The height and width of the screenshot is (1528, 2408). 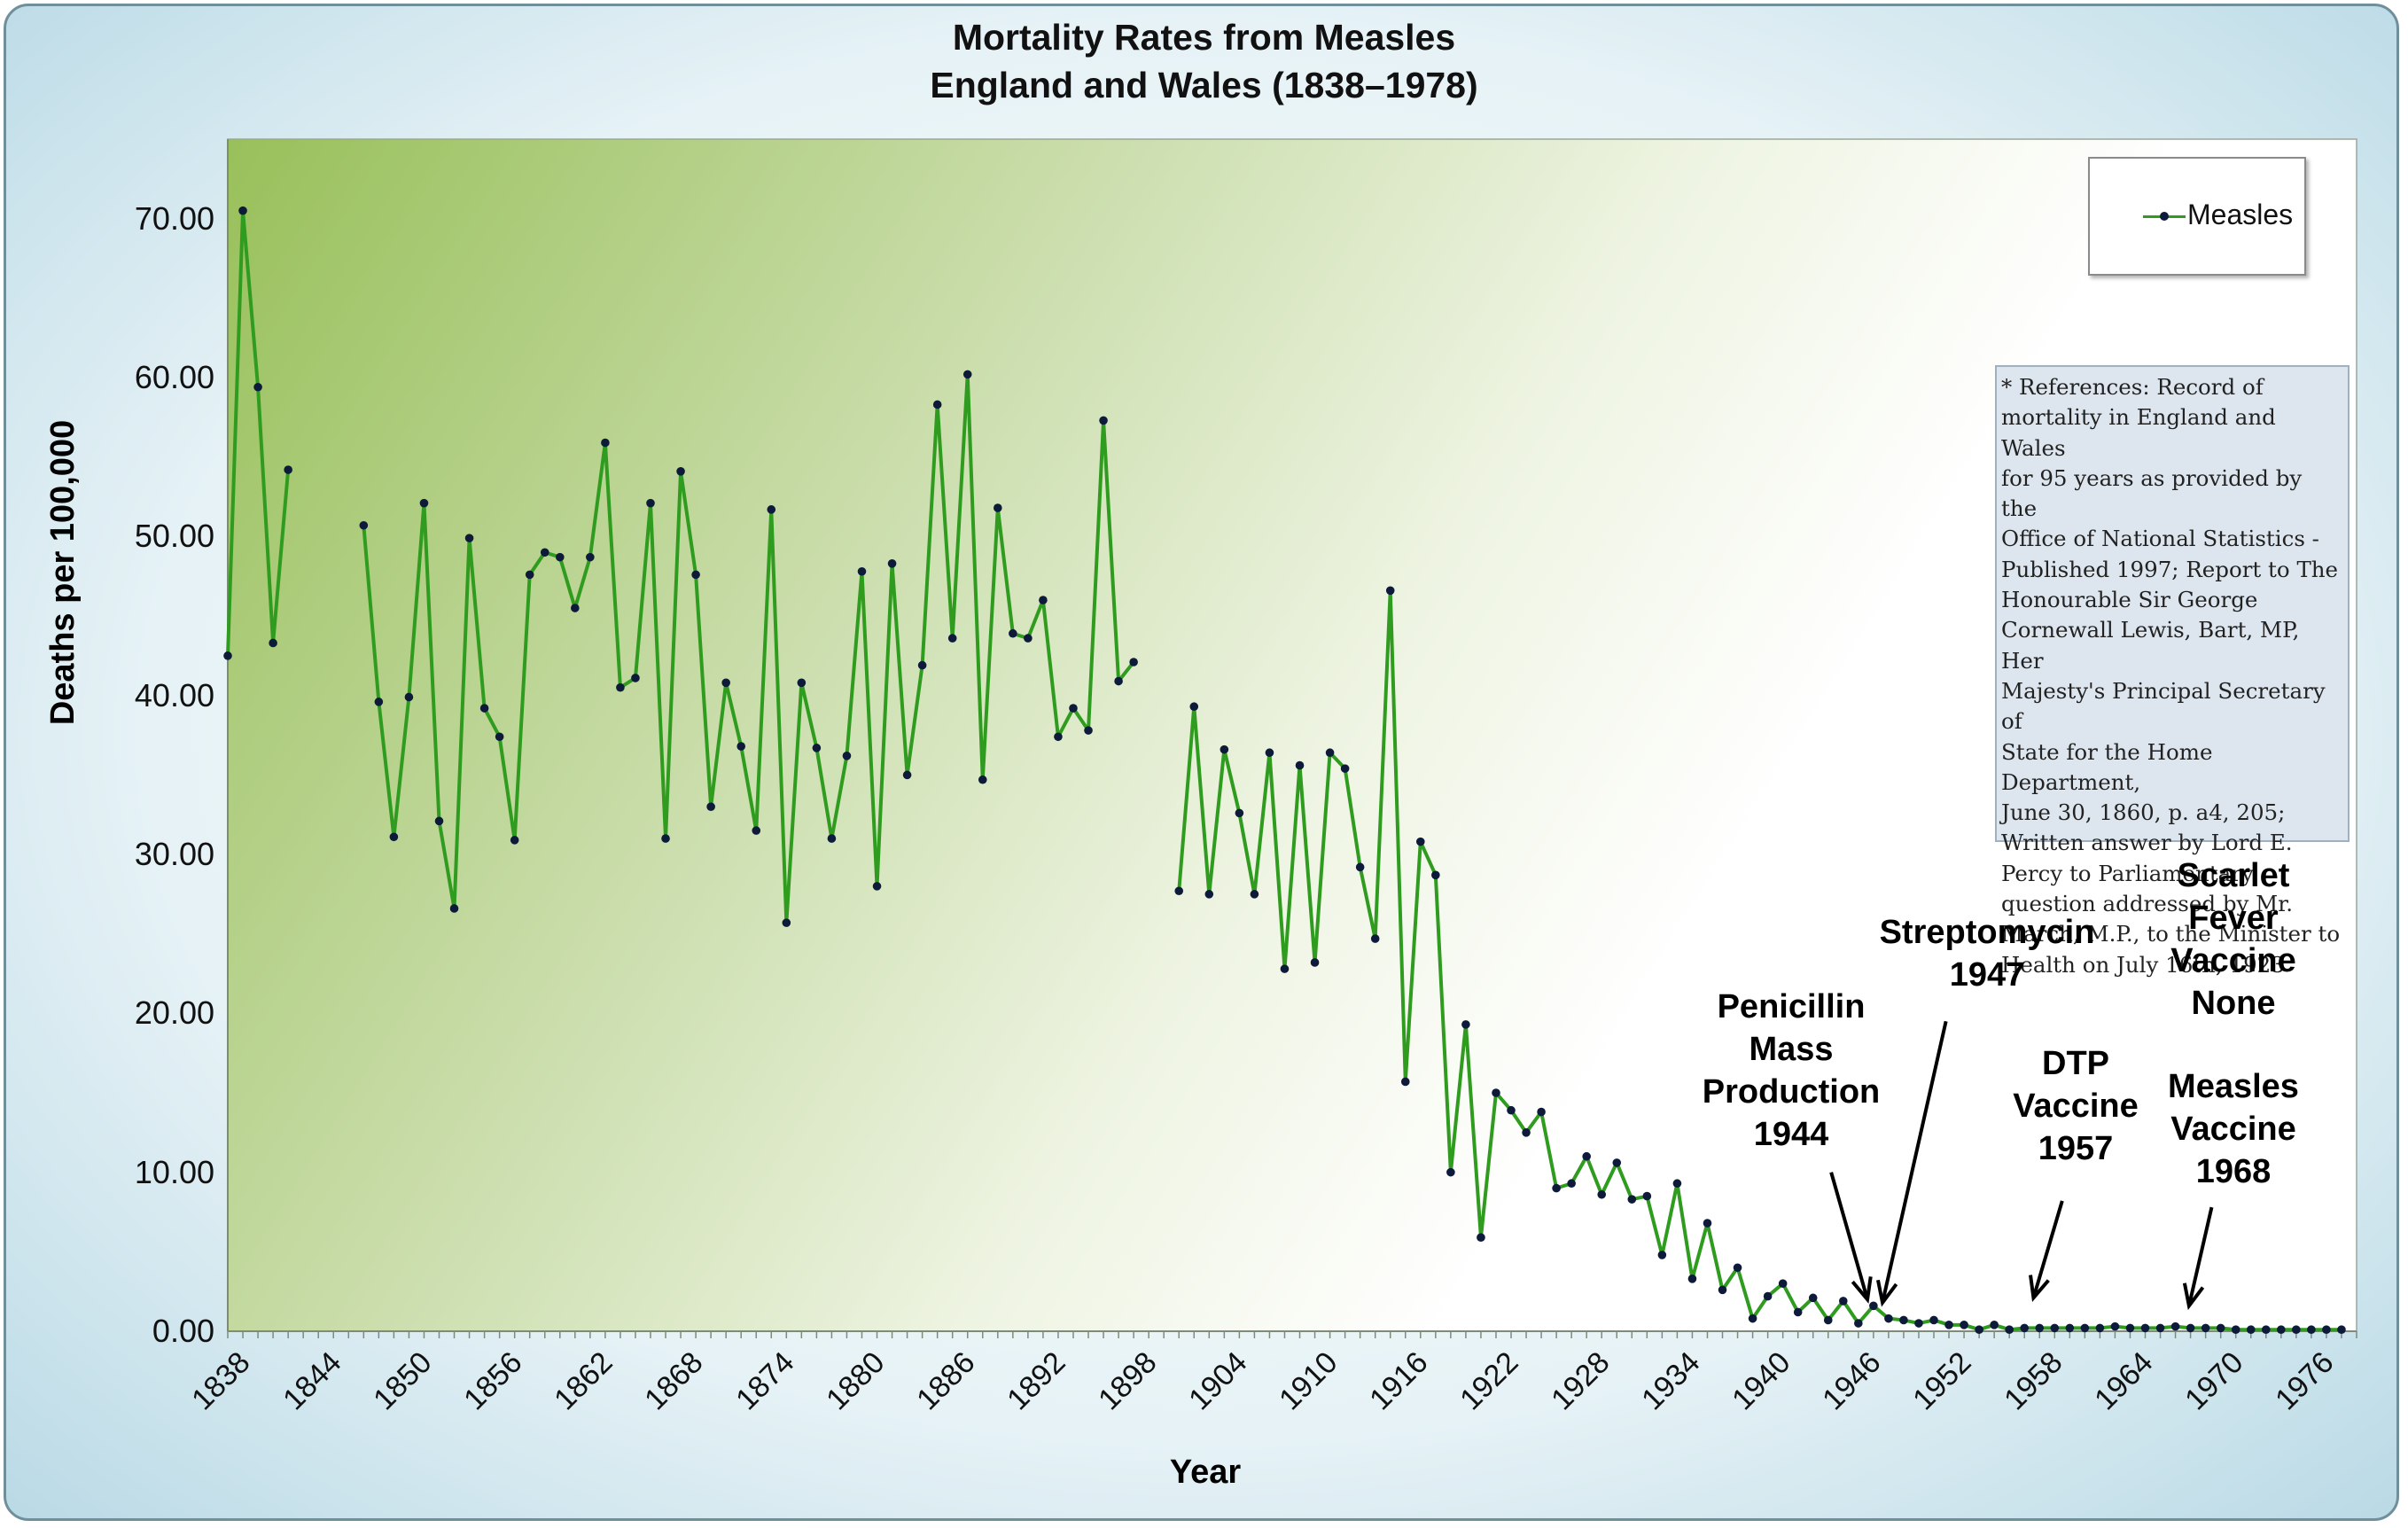 I want to click on chart-title: Mortality Rates from Measles, so click(x=1204, y=38).